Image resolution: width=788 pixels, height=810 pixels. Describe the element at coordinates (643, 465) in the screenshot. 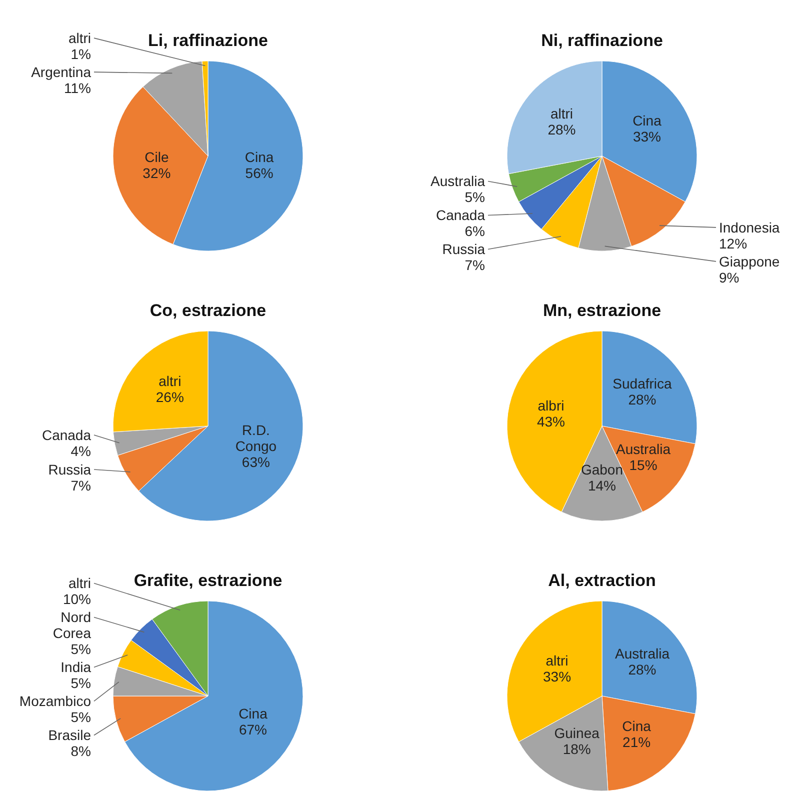

I see `data-label: 15%` at that location.